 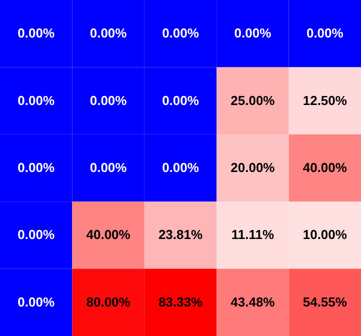 I want to click on data-label: 20.00%, so click(x=253, y=167).